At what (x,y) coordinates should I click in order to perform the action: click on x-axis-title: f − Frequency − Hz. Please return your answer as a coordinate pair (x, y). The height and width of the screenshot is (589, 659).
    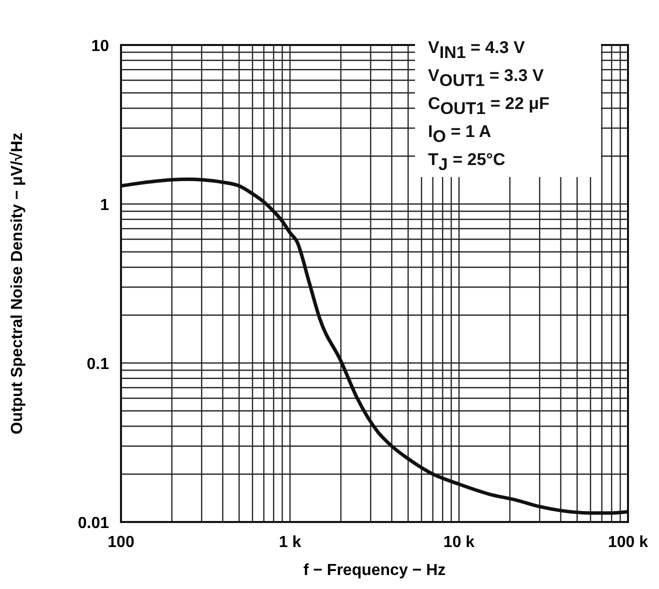
    Looking at the image, I should click on (374, 570).